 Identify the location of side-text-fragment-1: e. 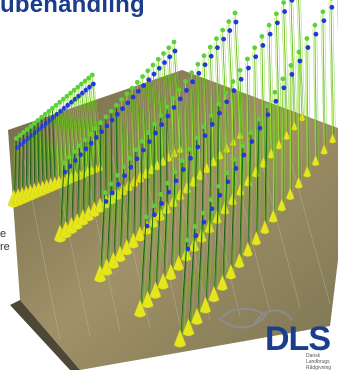
(3, 234).